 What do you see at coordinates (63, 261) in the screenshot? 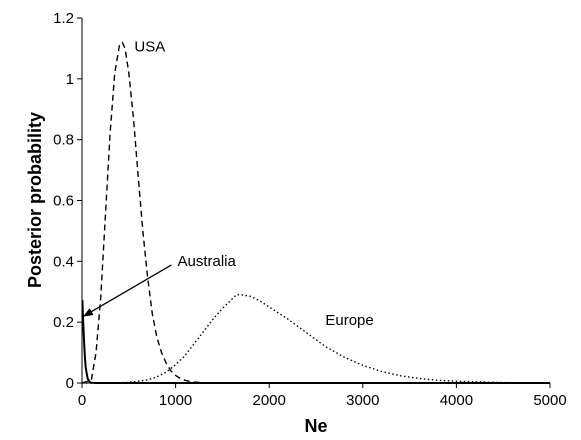
I see `y-tick-label: 0.4` at bounding box center [63, 261].